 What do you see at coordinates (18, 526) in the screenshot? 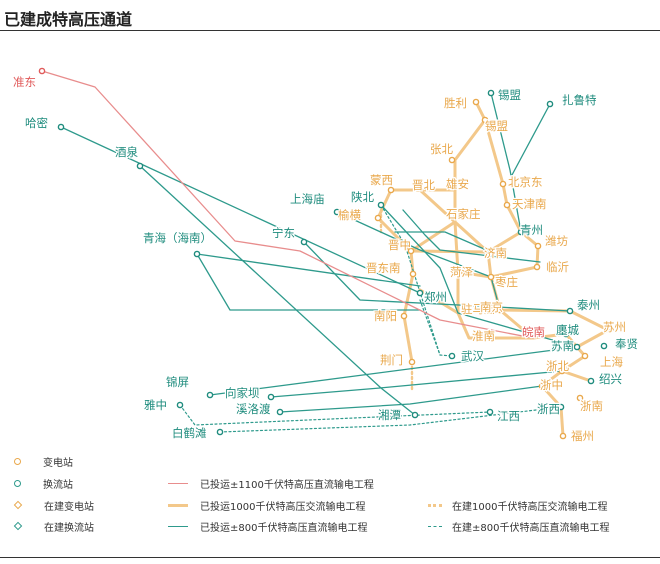
I see `building-converter-symbol-icon` at bounding box center [18, 526].